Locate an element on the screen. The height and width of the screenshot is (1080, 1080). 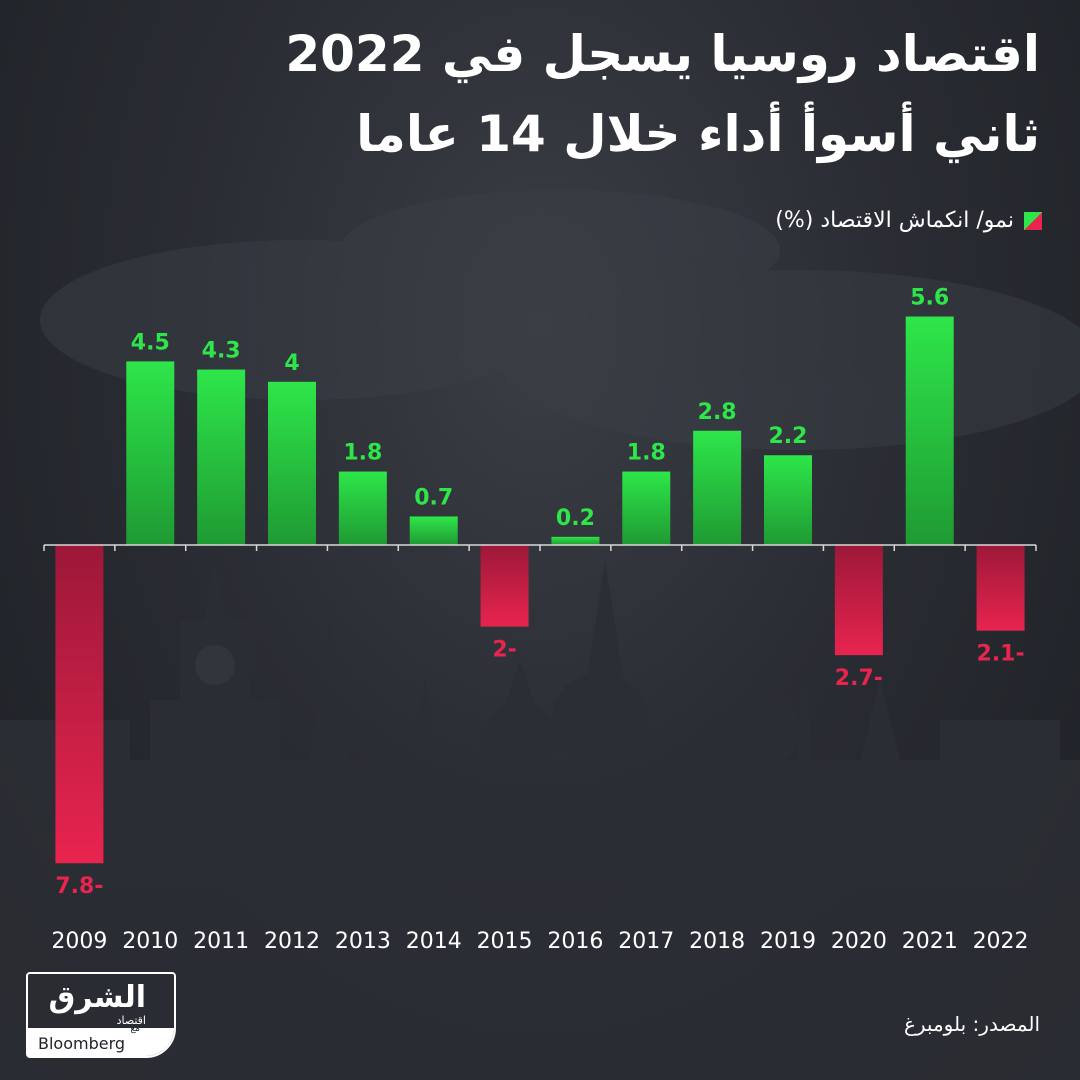
chart-title-line-2: ثاني أسوأ أداء خلال 14 عاما is located at coordinates (698, 134).